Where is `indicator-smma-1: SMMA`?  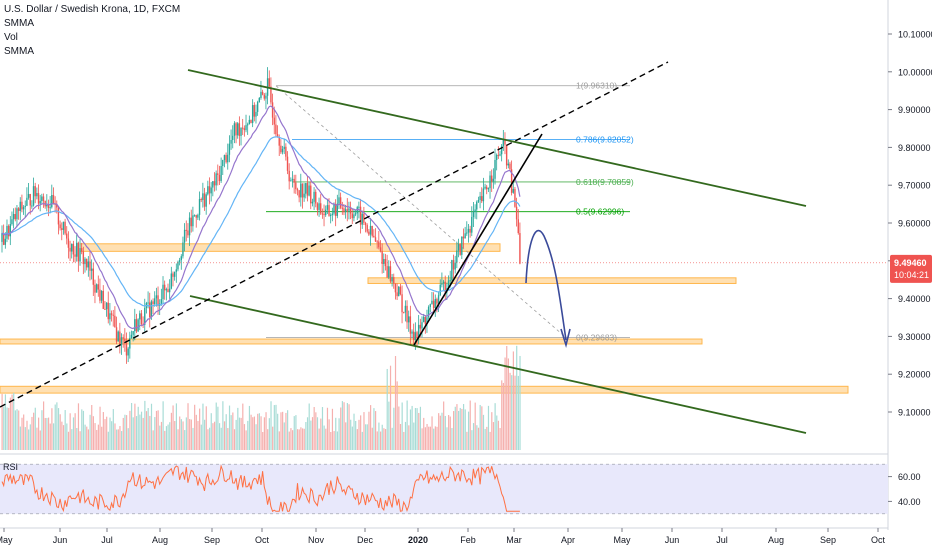
indicator-smma-1: SMMA is located at coordinates (19, 23).